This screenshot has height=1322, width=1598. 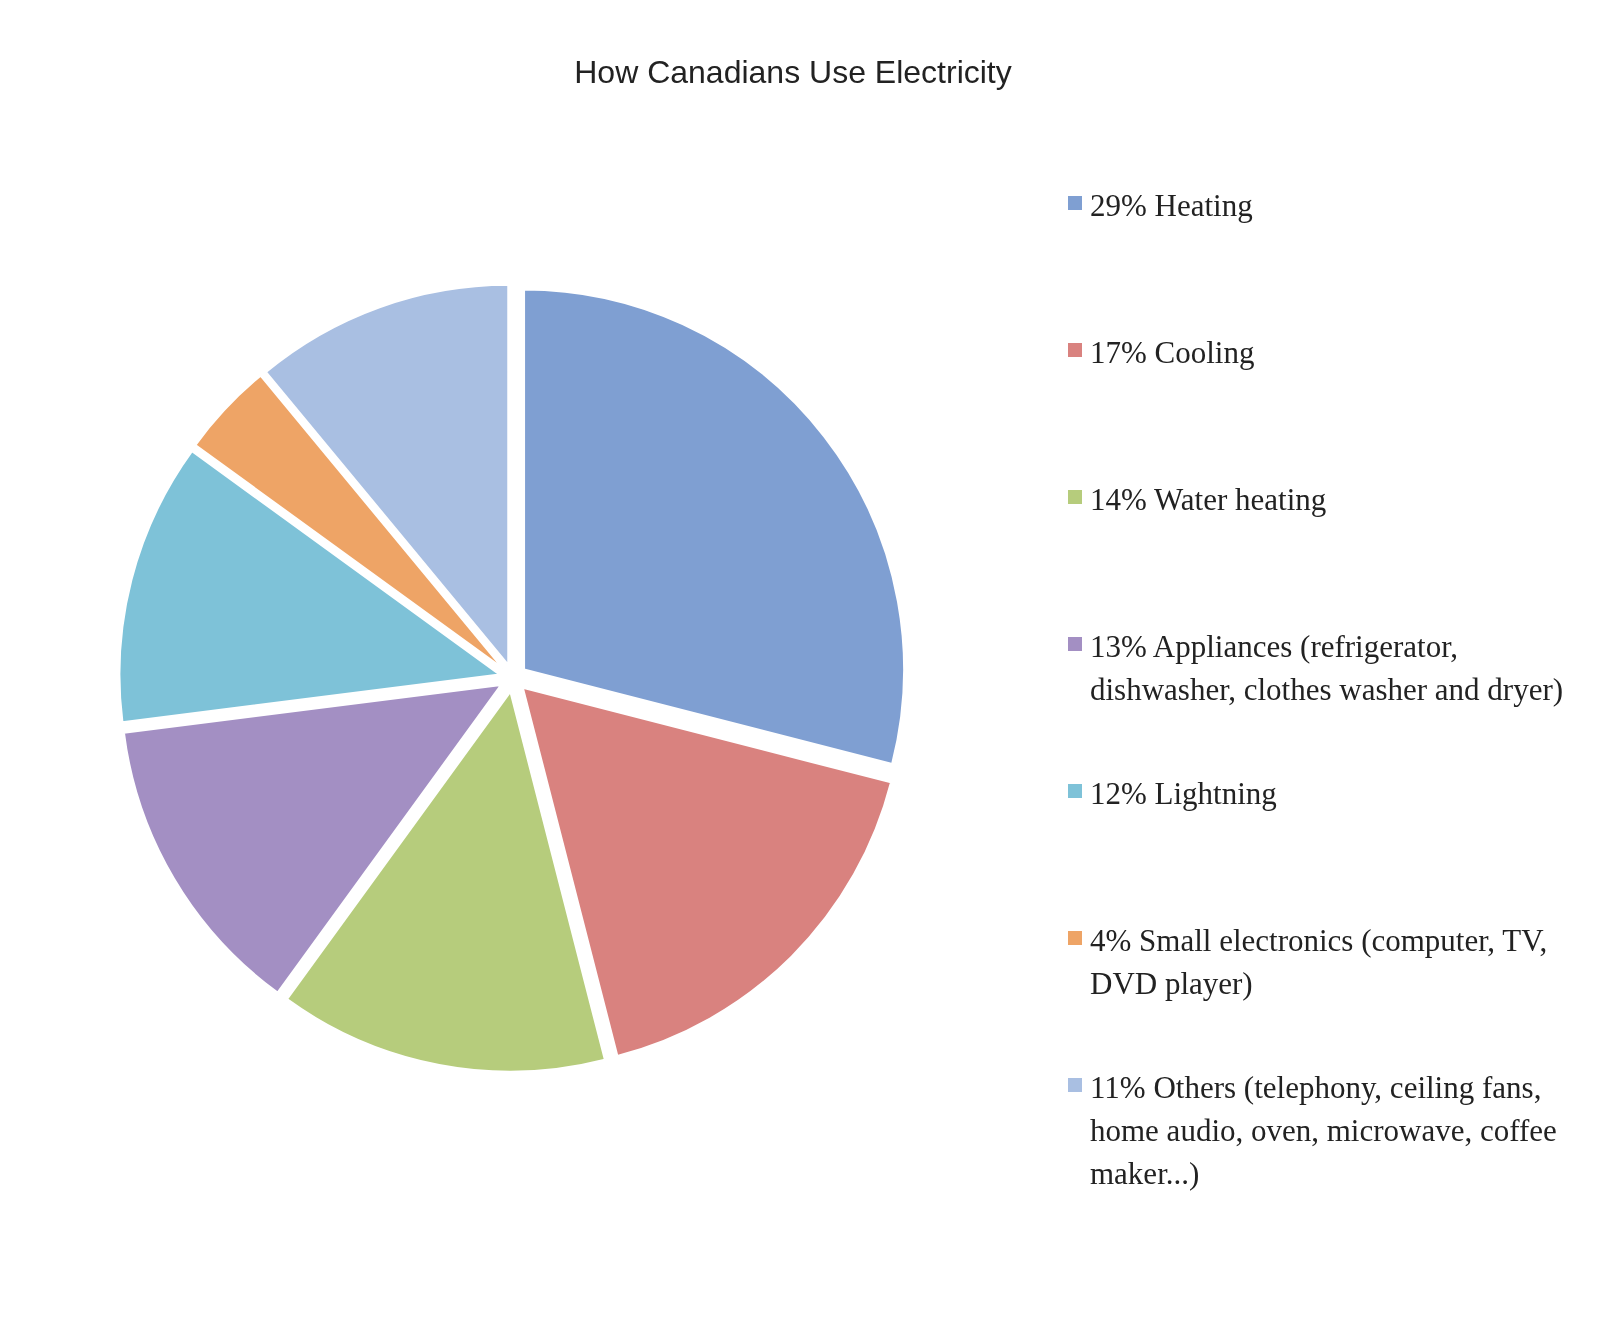 What do you see at coordinates (1323, 1130) in the screenshot?
I see `legend-label: 11% Others (telephony, ceiling fans, home audio, oven, microwave, coffee maker...)` at bounding box center [1323, 1130].